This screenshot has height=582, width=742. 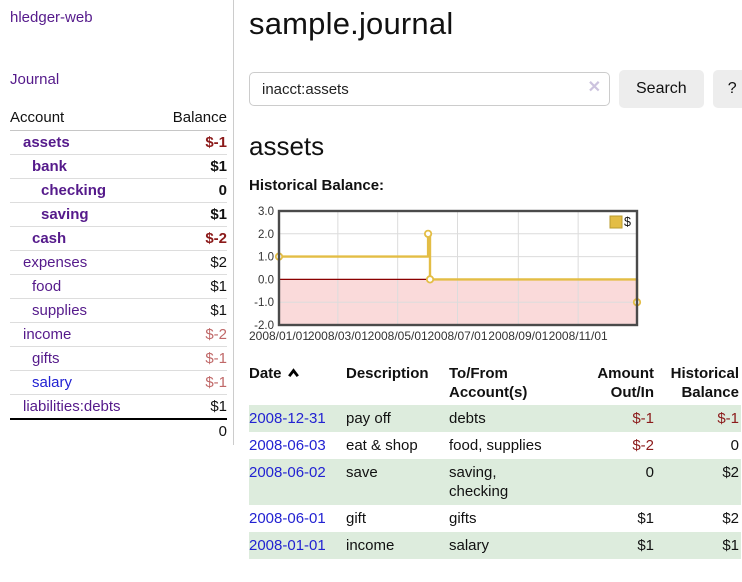 What do you see at coordinates (351, 23) in the screenshot?
I see `page-title: sample.journal` at bounding box center [351, 23].